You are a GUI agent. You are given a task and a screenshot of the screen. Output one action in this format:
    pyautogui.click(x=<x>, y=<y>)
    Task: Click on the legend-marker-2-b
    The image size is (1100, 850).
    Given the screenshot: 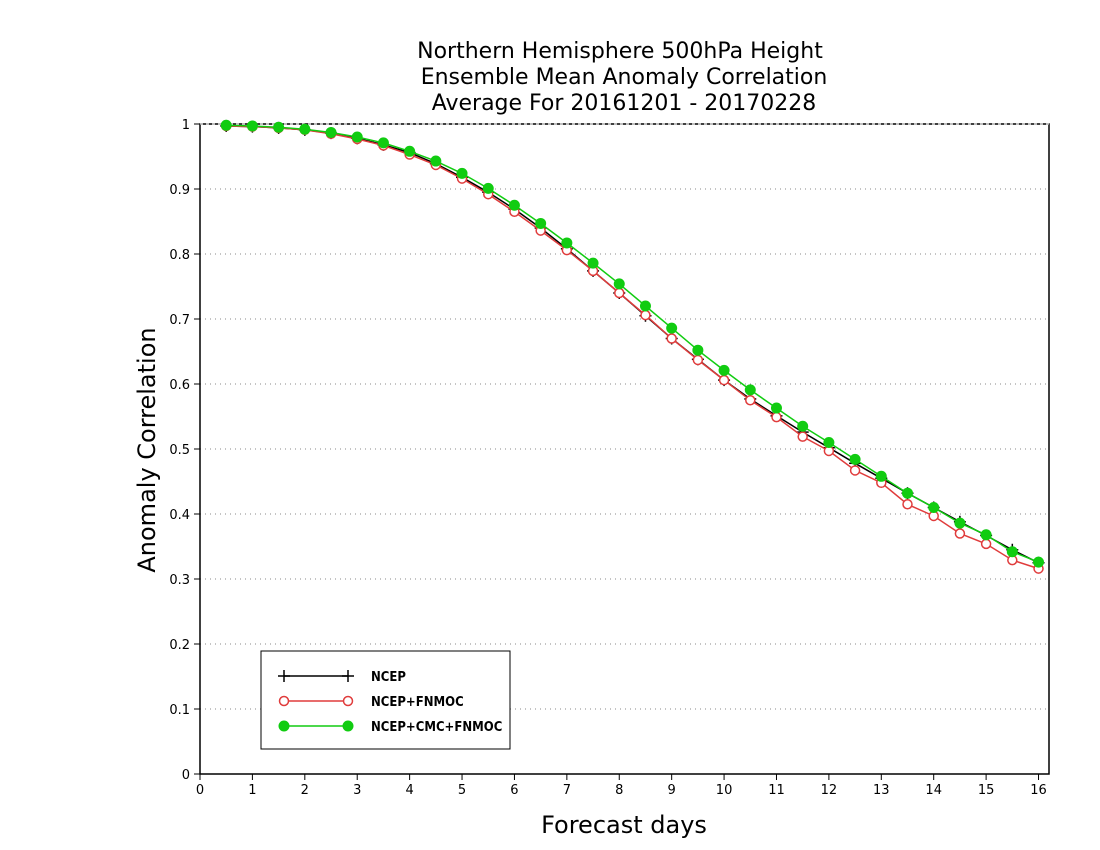 What is the action you would take?
    pyautogui.click(x=348, y=726)
    